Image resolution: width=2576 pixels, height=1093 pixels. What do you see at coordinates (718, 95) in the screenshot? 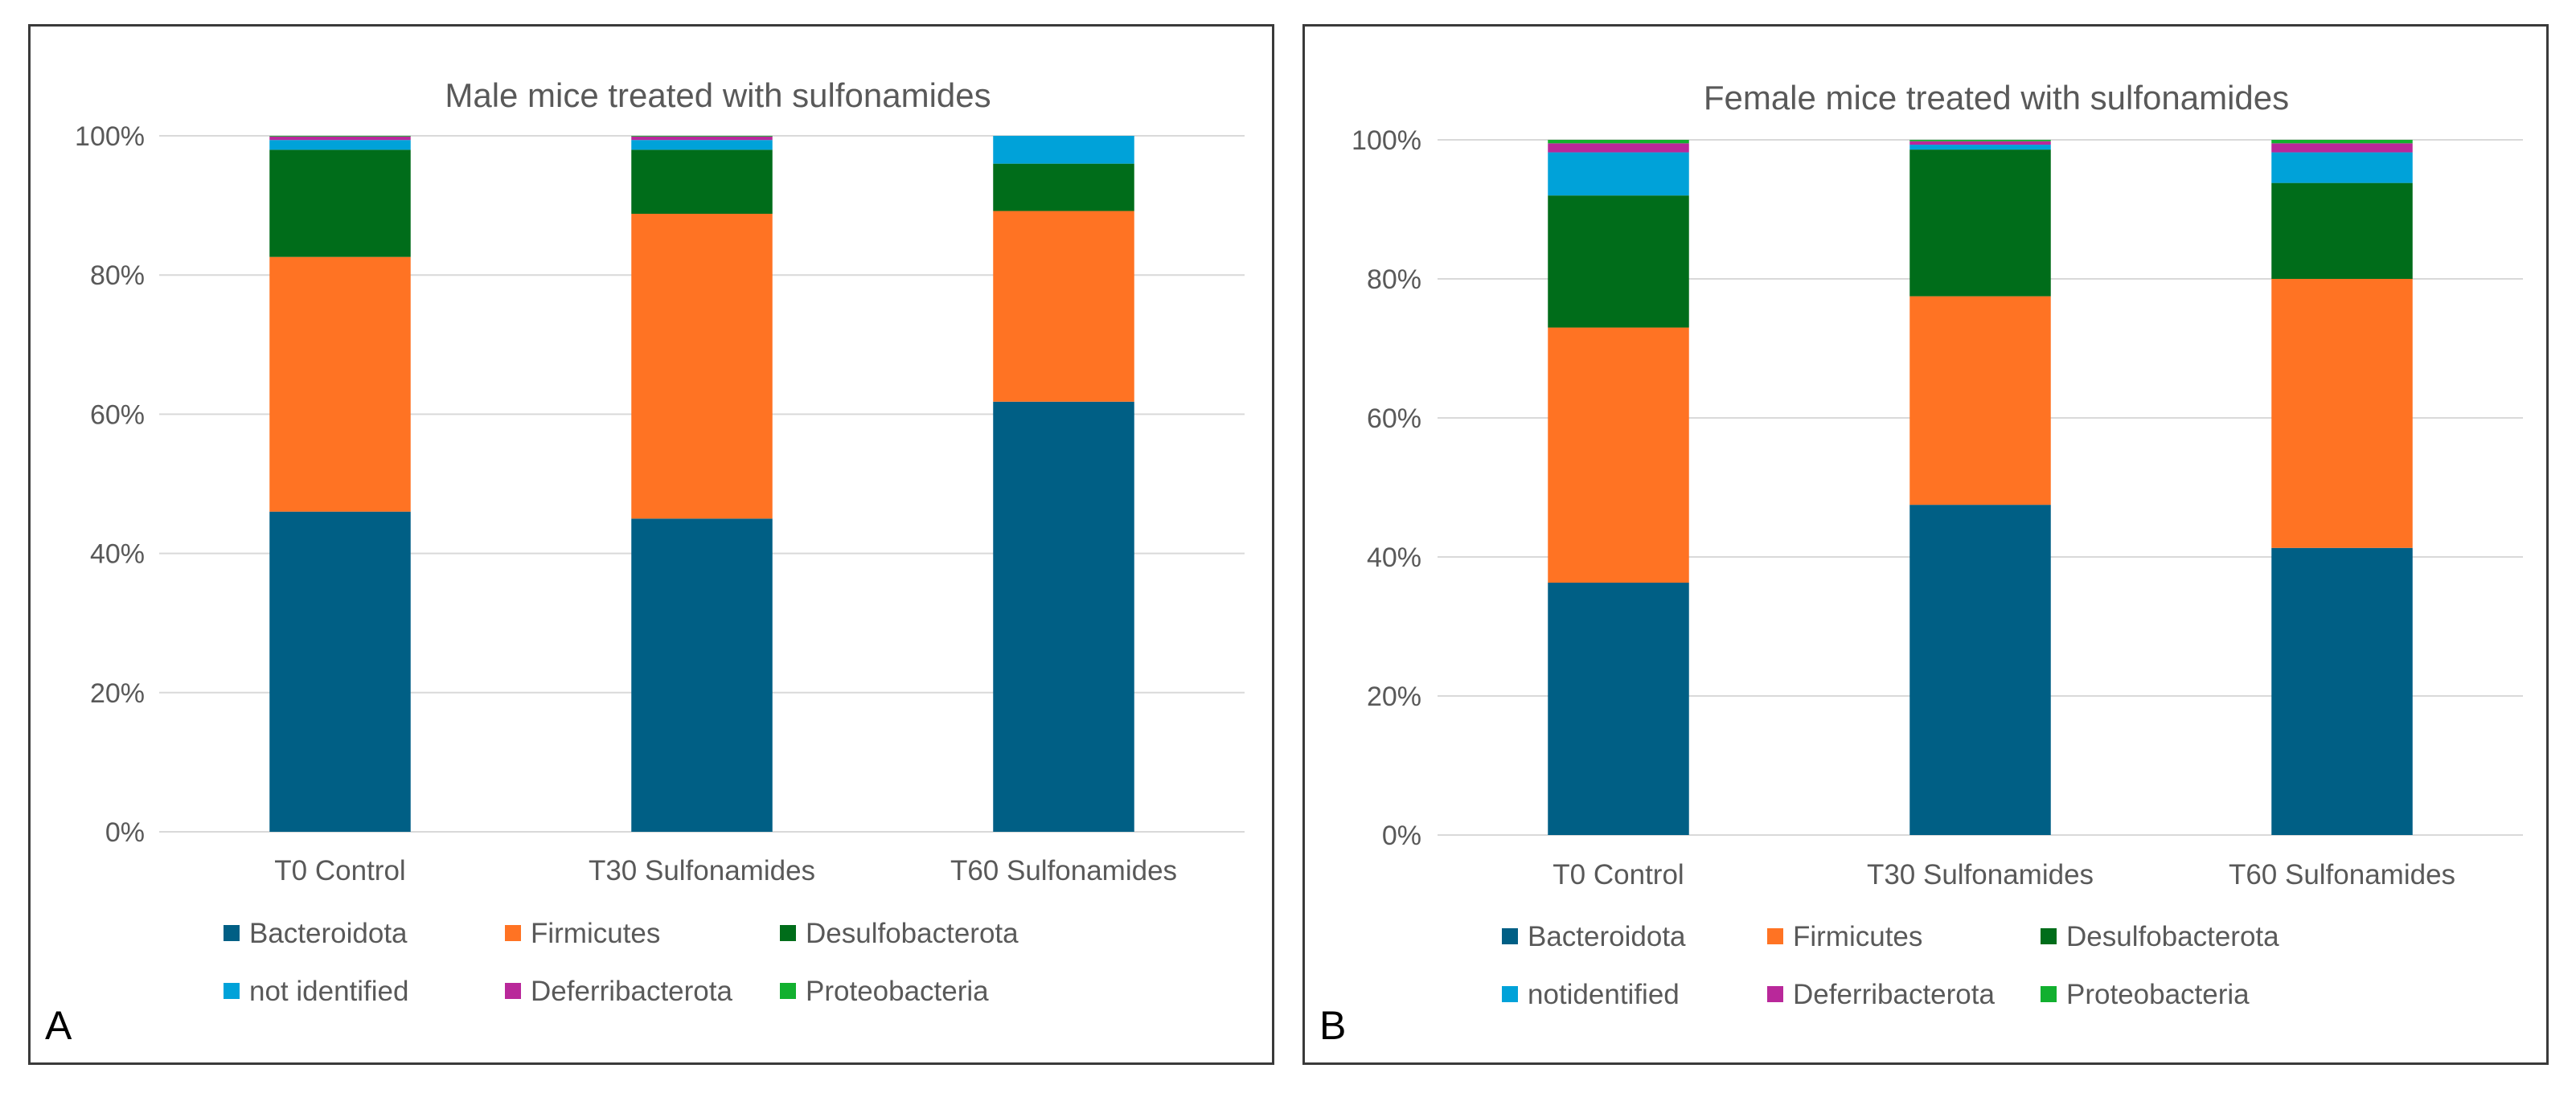
I see `chart-title: Male mice treated with sulfonamides` at bounding box center [718, 95].